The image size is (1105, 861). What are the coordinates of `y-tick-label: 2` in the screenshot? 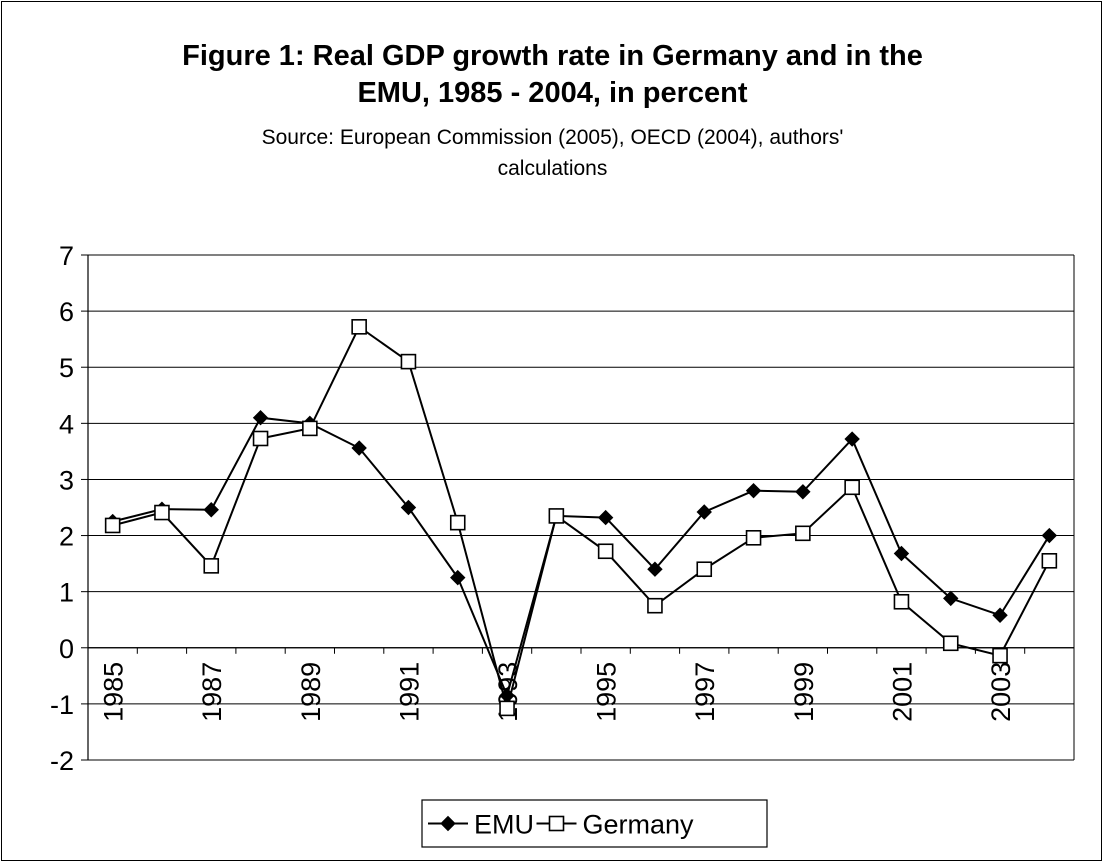 It's located at (66, 537).